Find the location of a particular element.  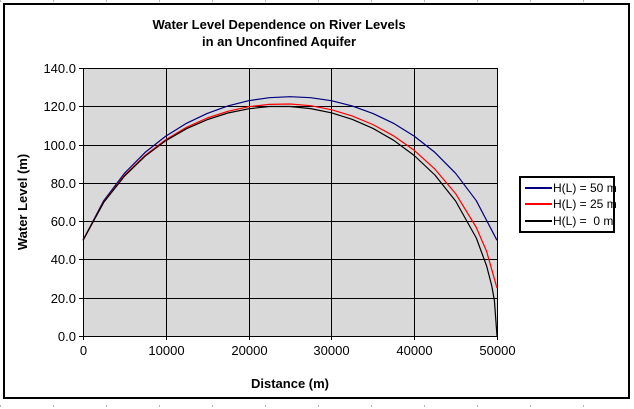

legend: H(L) = 50 m H(L) = 25 m H(L) = 0 m is located at coordinates (568, 204).